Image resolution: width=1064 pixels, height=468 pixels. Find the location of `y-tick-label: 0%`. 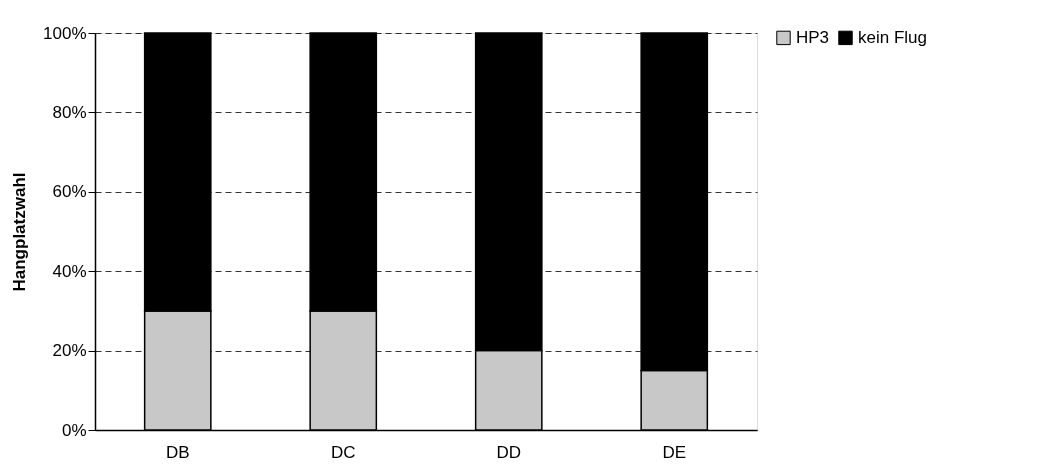

y-tick-label: 0% is located at coordinates (74, 430).